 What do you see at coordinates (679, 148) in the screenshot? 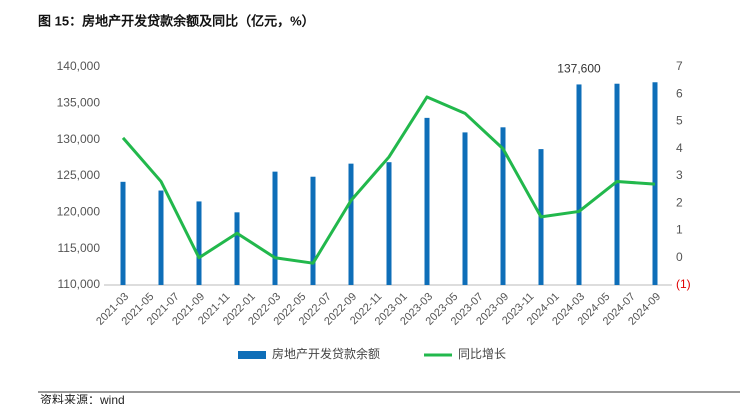
I see `y2-tick-label: 4` at bounding box center [679, 148].